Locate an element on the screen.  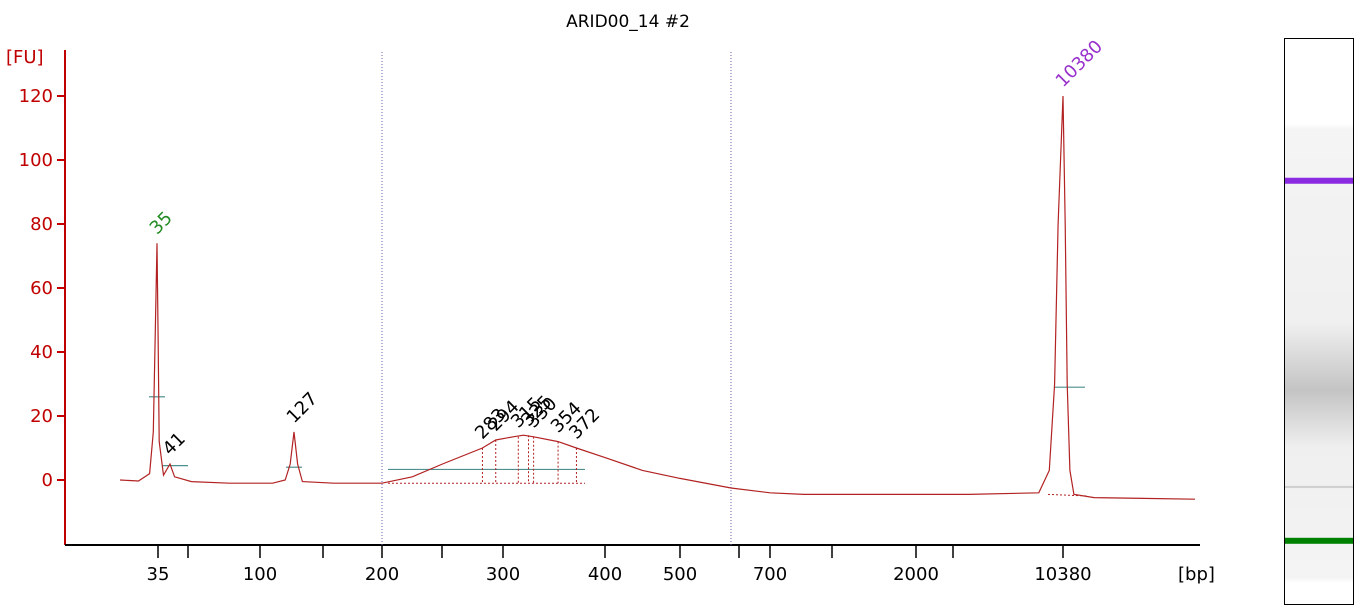
chart-title: ARID00_14 #2 is located at coordinates (628, 22).